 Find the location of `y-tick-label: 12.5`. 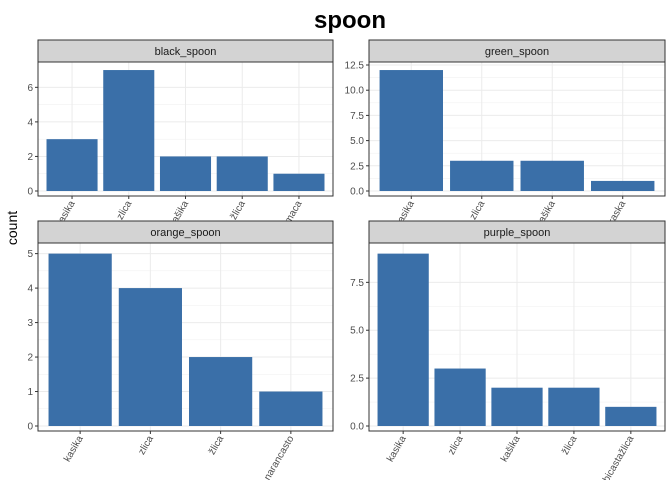

y-tick-label: 12.5 is located at coordinates (355, 66).